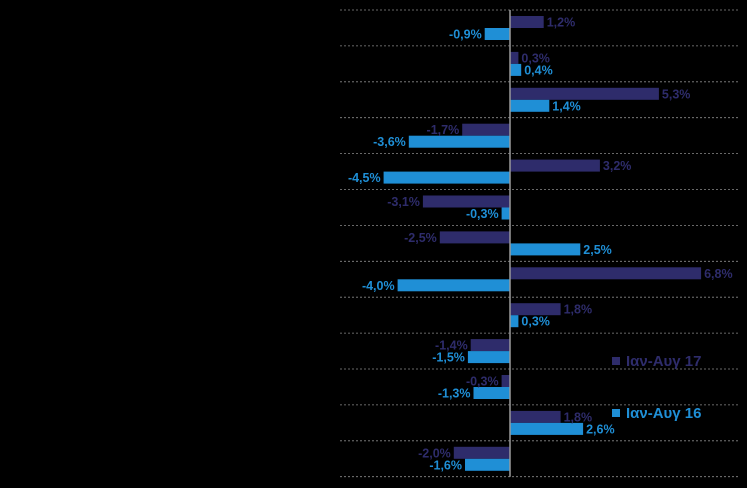 Image resolution: width=747 pixels, height=488 pixels. What do you see at coordinates (656, 387) in the screenshot?
I see `legend: Ιαν-Αυγ 17 Ιαν-Αυγ 16` at bounding box center [656, 387].